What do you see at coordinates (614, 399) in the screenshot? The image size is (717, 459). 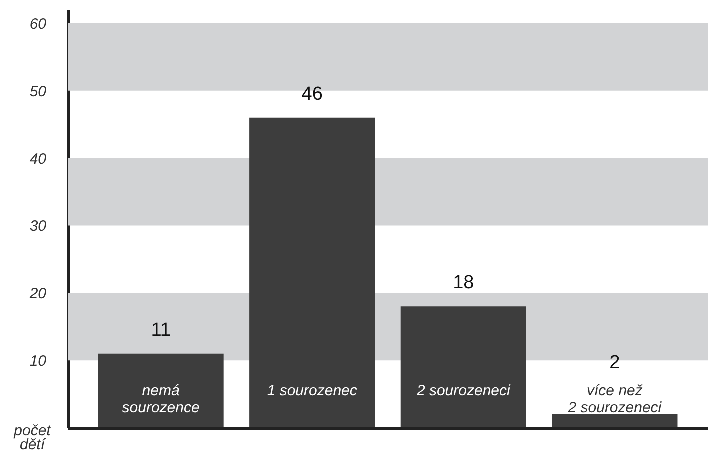 I see `x-tick-label: více než 2 sourozeneci` at bounding box center [614, 399].